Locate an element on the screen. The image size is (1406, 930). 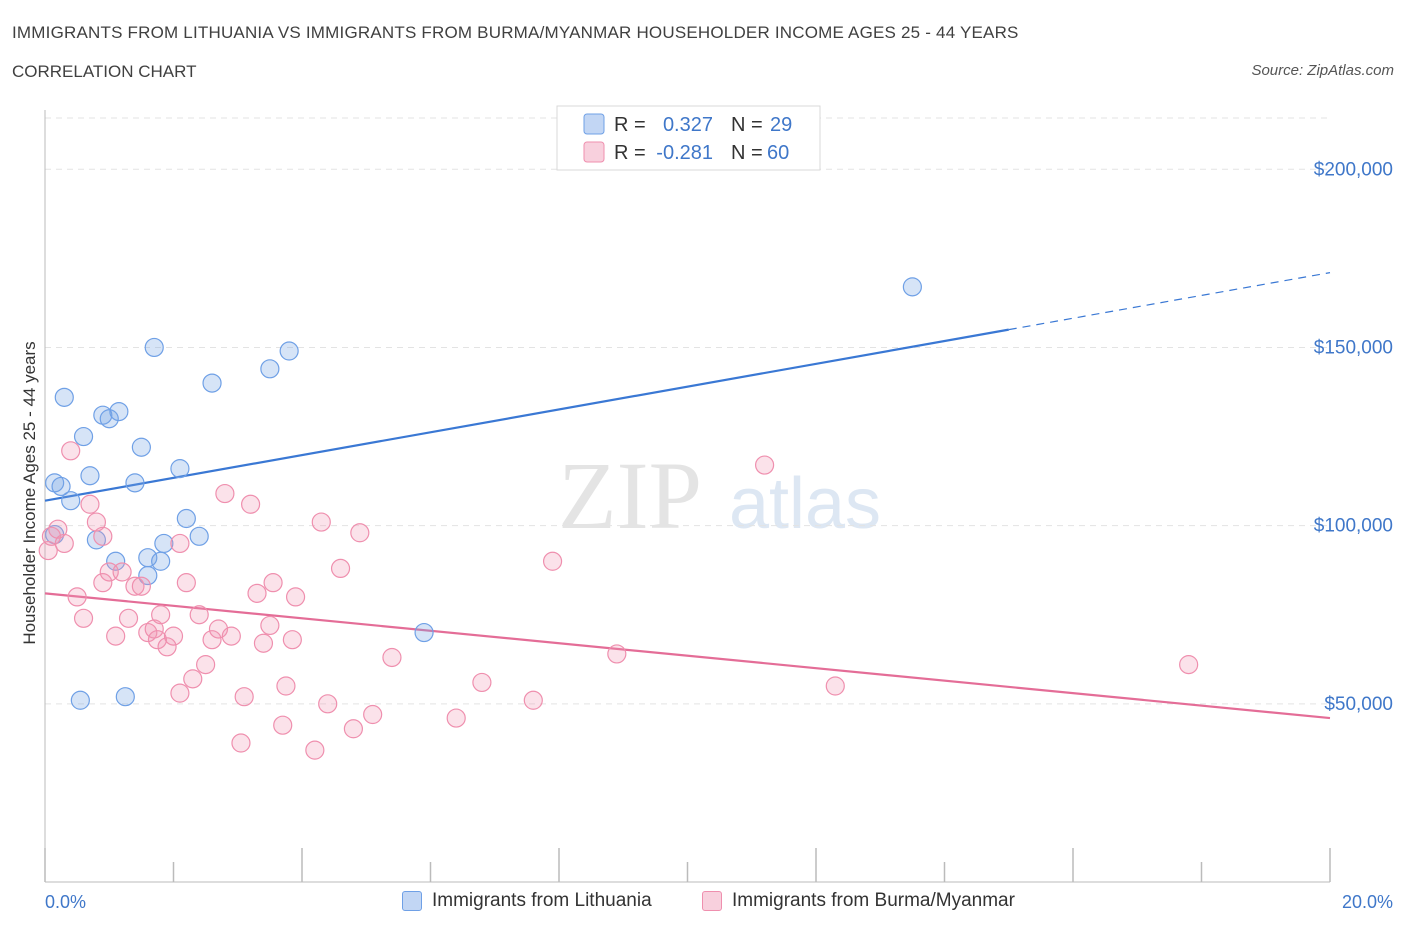
correlation-legend: R = 0.327 N = 29 R = -0.281 N = 60 is located at coordinates (688, 138).